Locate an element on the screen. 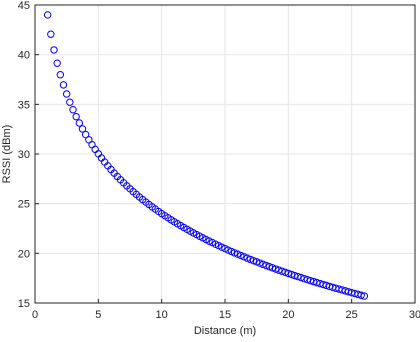 The height and width of the screenshot is (342, 420). x-tick-label: 0 is located at coordinates (35, 315).